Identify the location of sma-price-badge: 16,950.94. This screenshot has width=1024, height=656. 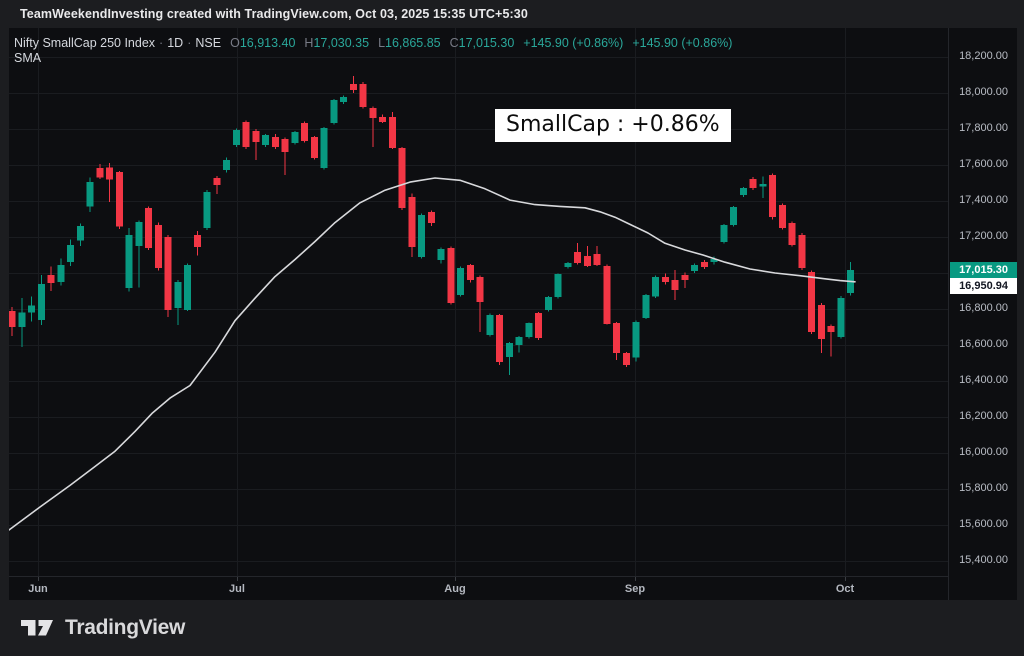
(983, 286).